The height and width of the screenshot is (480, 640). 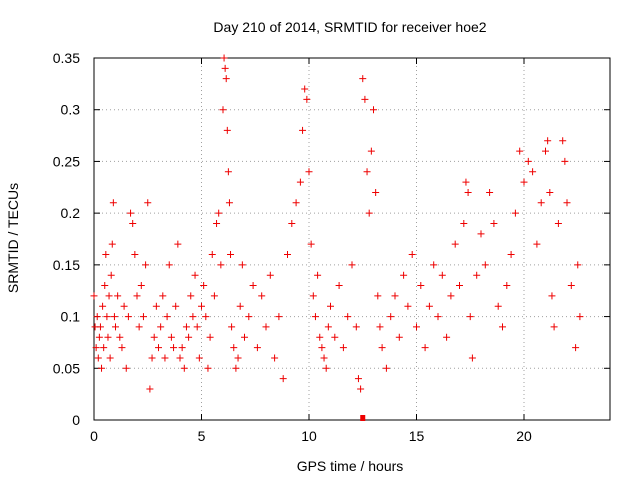 I want to click on y-tick-label-5: 0.25, so click(x=66, y=161).